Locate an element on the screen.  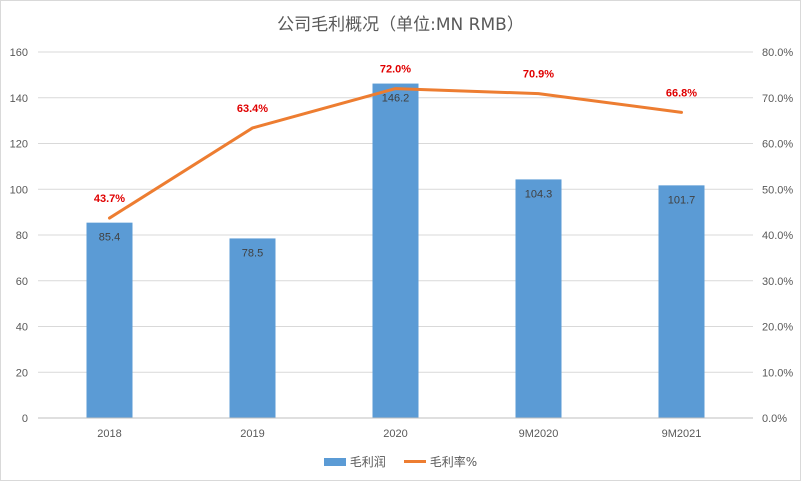
y-left-tick-label: 20 is located at coordinates (22, 373).